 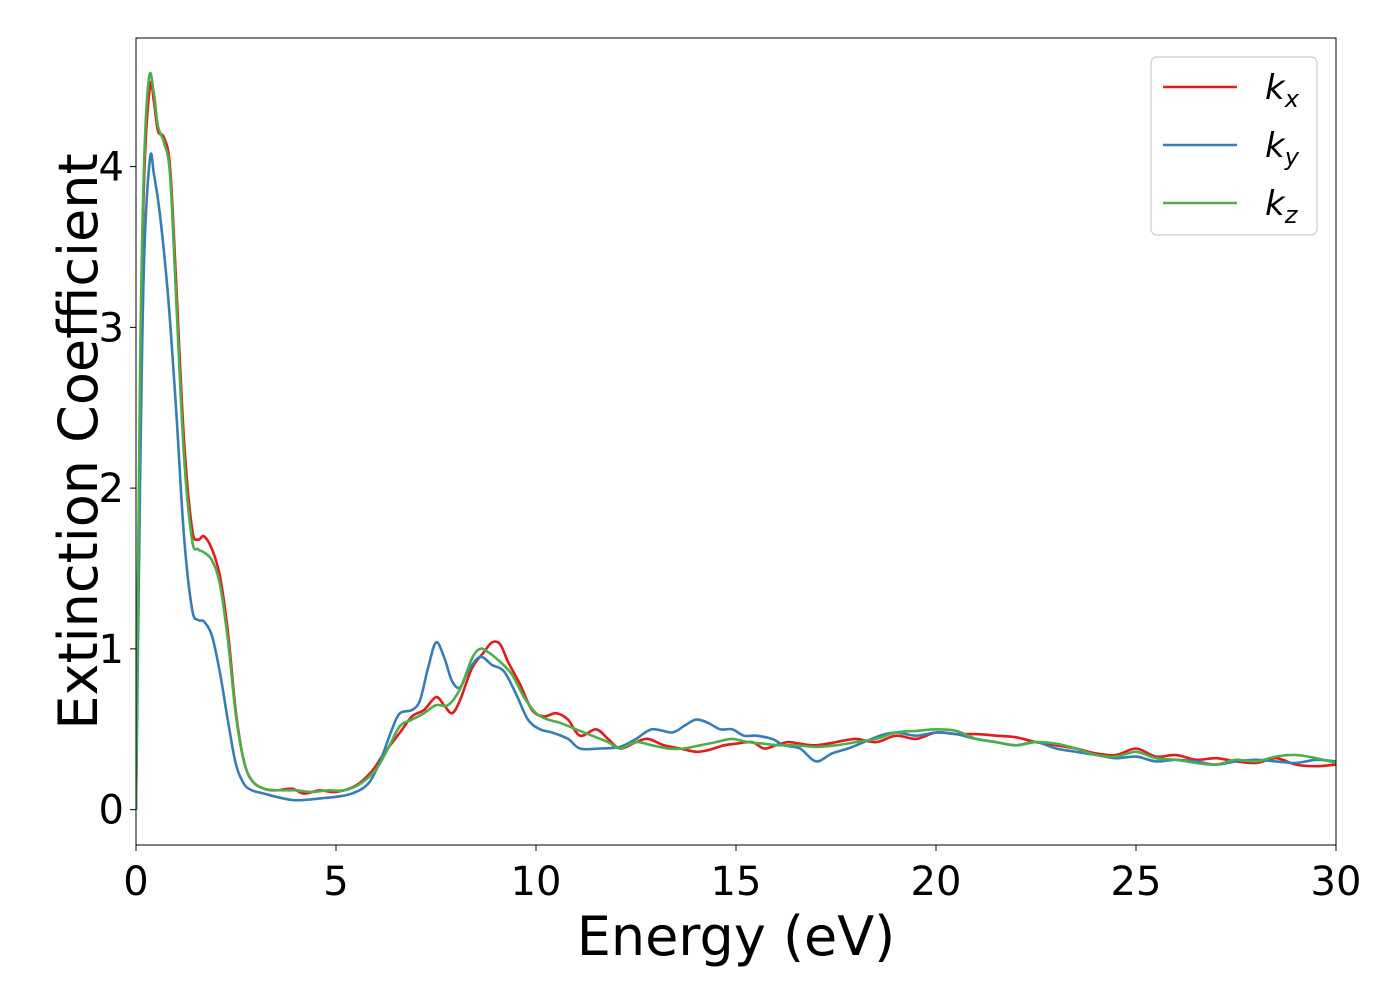 What do you see at coordinates (1336, 882) in the screenshot?
I see `x-tick-label: 30` at bounding box center [1336, 882].